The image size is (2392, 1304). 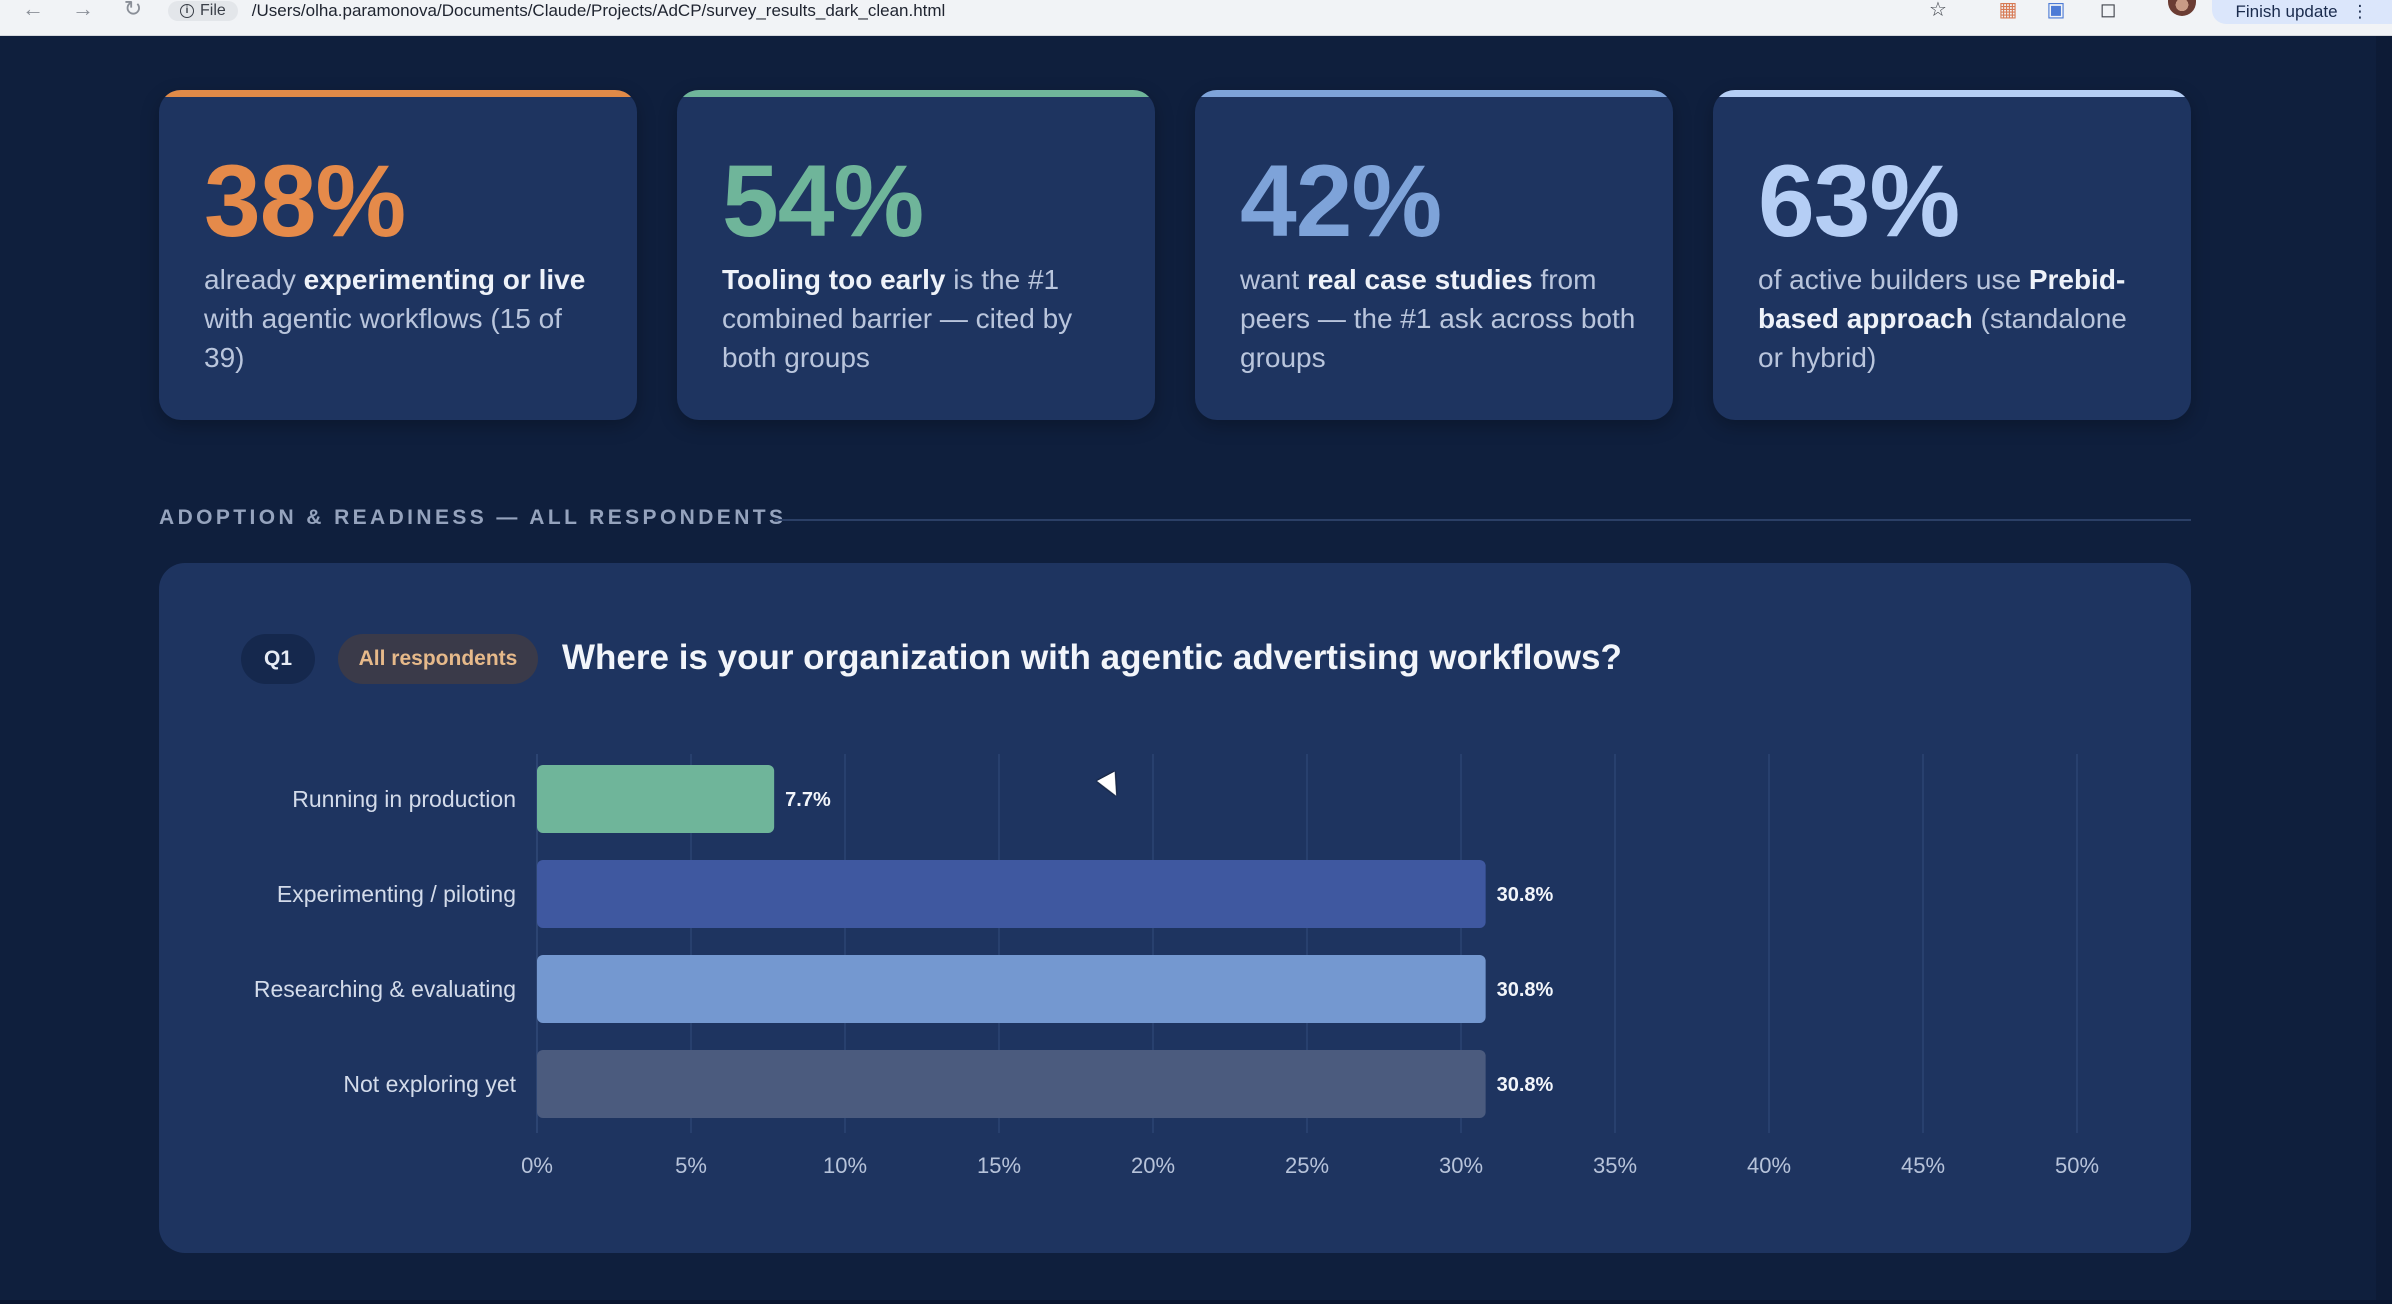 What do you see at coordinates (385, 989) in the screenshot?
I see `category-label: Researching & evaluating` at bounding box center [385, 989].